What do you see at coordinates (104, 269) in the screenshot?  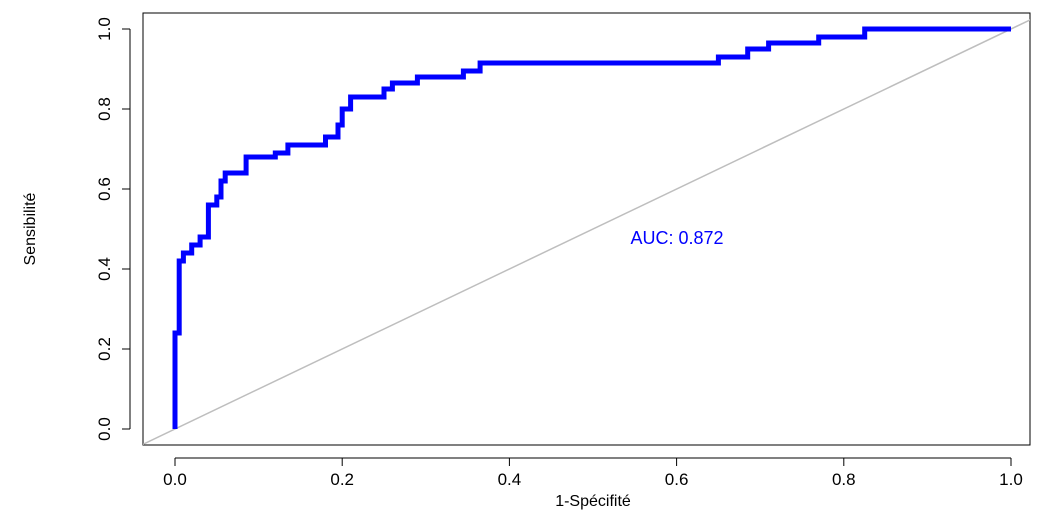 I see `y-tick-label: 0.4` at bounding box center [104, 269].